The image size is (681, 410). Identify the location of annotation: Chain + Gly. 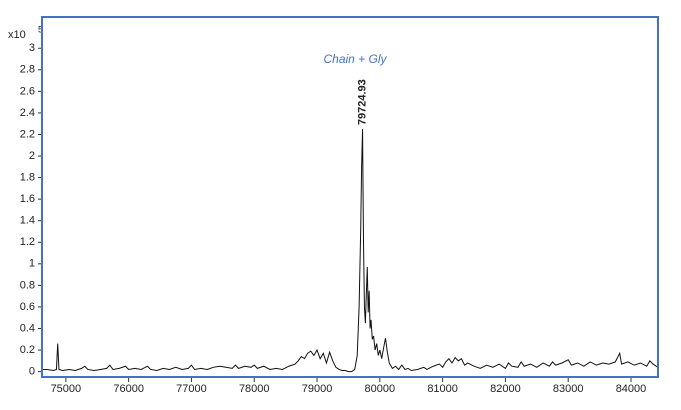
(355, 59).